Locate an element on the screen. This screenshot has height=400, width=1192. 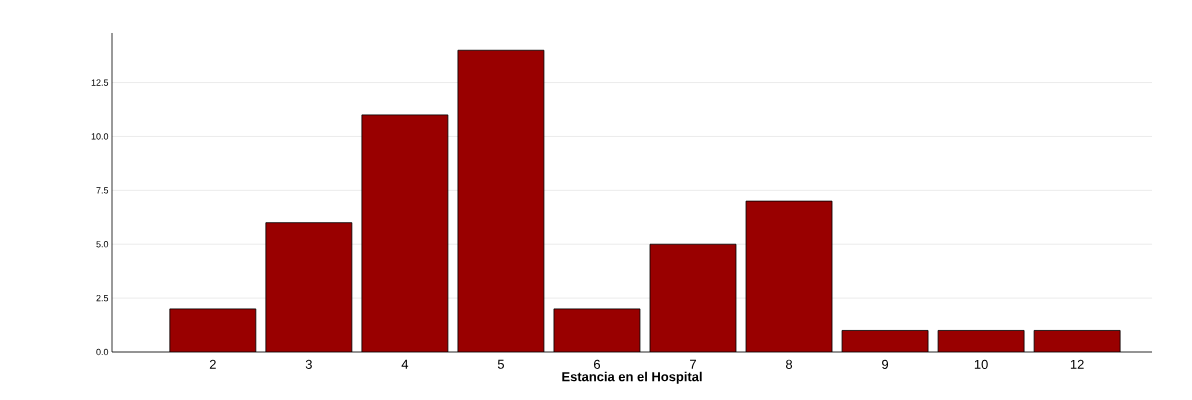
y-tick-label: 5.0 is located at coordinates (102, 244).